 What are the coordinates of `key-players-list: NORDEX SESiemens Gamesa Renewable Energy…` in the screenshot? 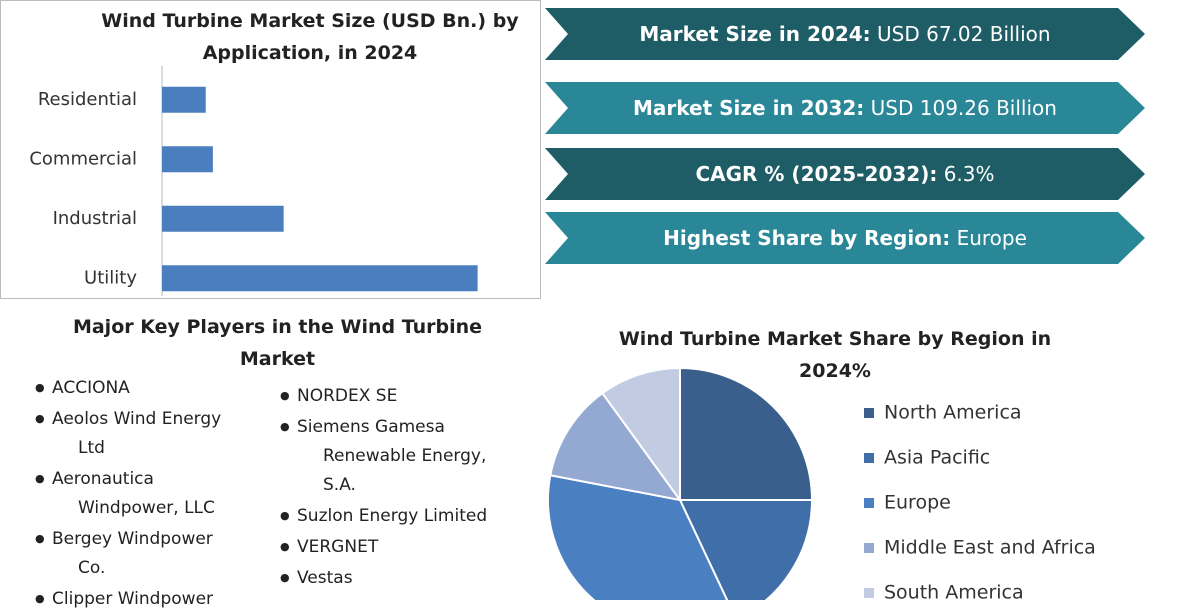 It's located at (395, 487).